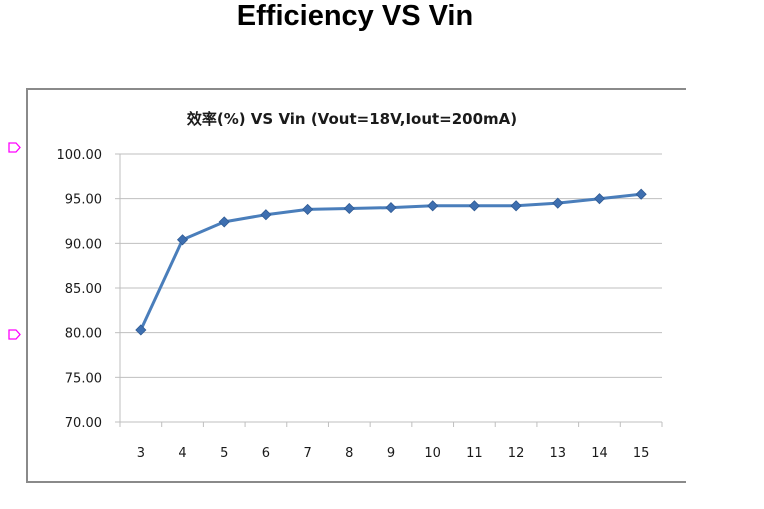  I want to click on y-tick-label: 95.00, so click(83, 200).